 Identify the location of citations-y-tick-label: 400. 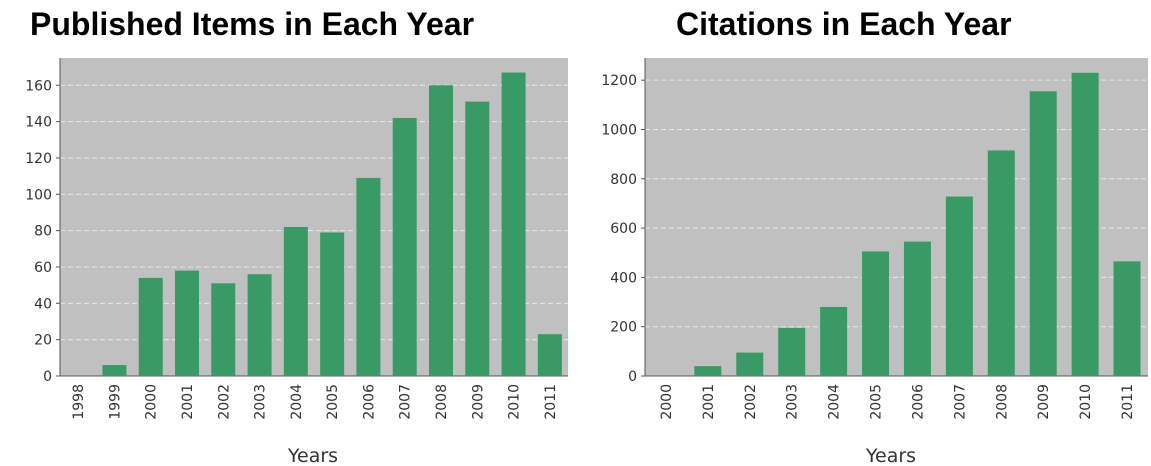
(623, 278).